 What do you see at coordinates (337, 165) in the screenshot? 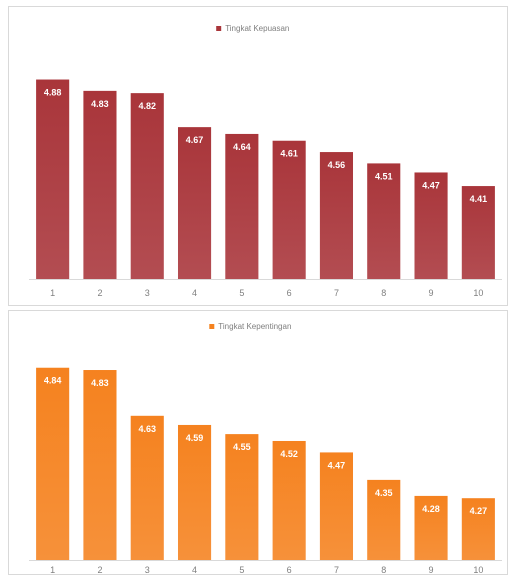
I see `data-label: 4.56` at bounding box center [337, 165].